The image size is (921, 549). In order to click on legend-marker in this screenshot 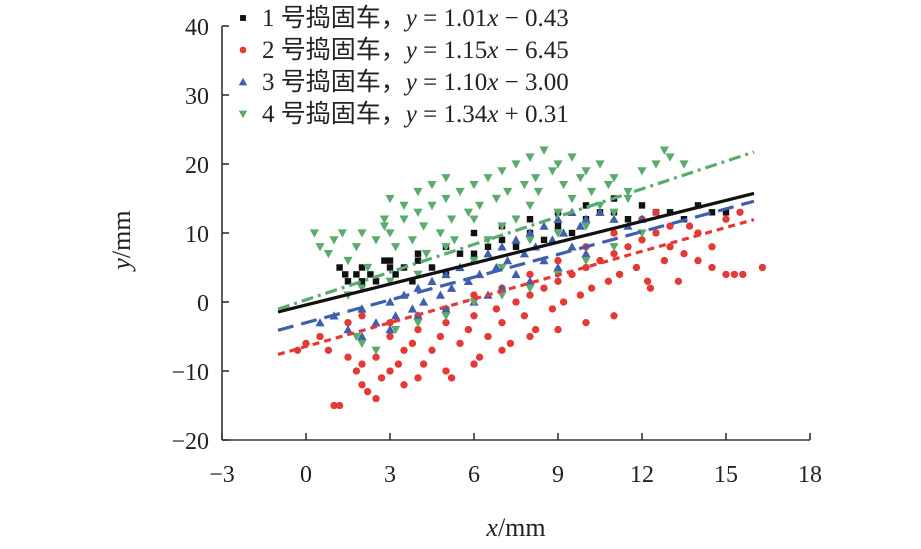, I will do `click(243, 81)`.